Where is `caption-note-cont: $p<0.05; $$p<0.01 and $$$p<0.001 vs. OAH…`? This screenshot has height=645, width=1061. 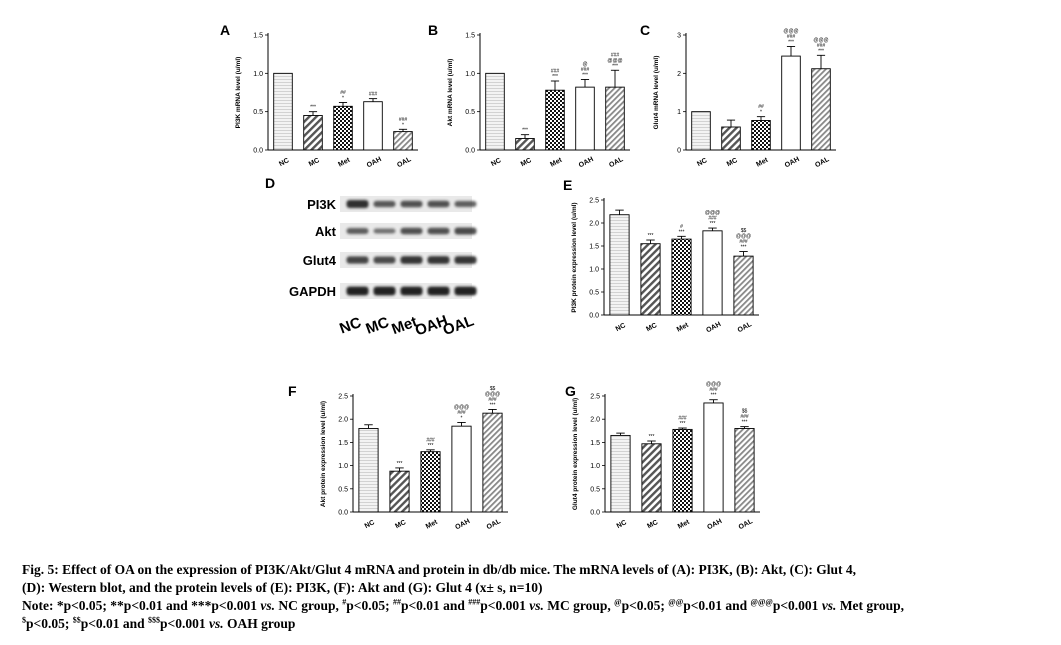 caption-note-cont: $p<0.05; $$p<0.01 and $$$p<0.001 vs. OAH… is located at coordinates (537, 624).